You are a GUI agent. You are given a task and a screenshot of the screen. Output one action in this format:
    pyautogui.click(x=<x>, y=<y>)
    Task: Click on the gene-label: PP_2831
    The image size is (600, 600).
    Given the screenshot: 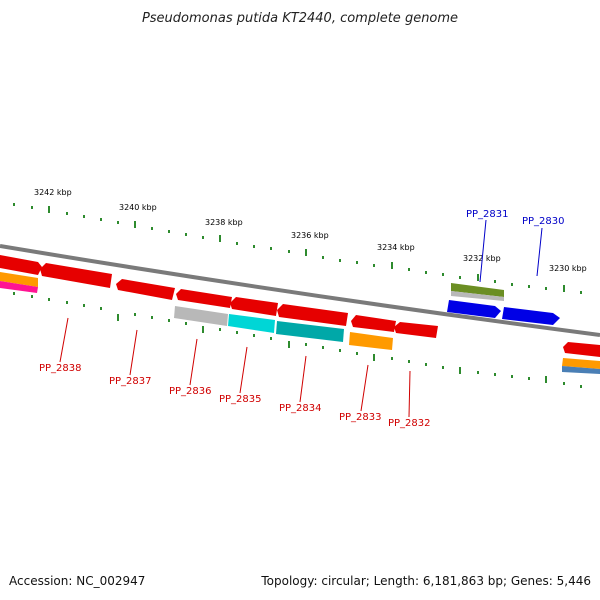 What is the action you would take?
    pyautogui.click(x=487, y=214)
    